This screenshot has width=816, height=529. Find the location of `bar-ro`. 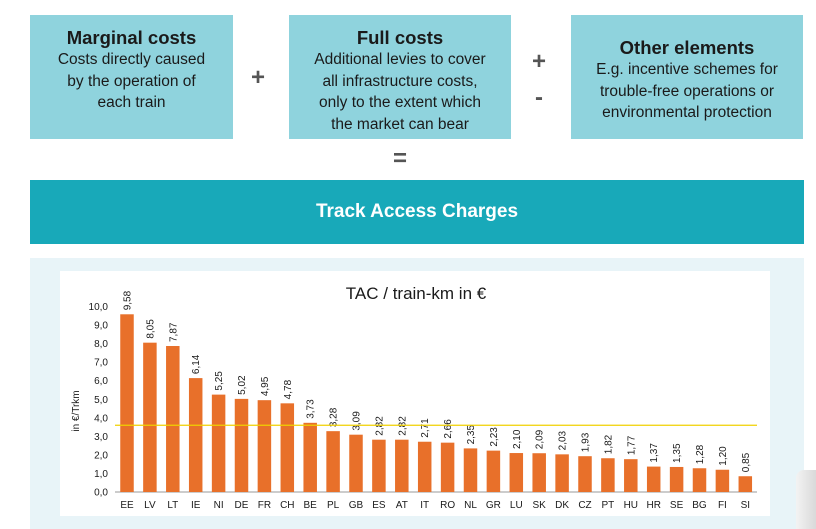

bar-ro is located at coordinates (447, 467).